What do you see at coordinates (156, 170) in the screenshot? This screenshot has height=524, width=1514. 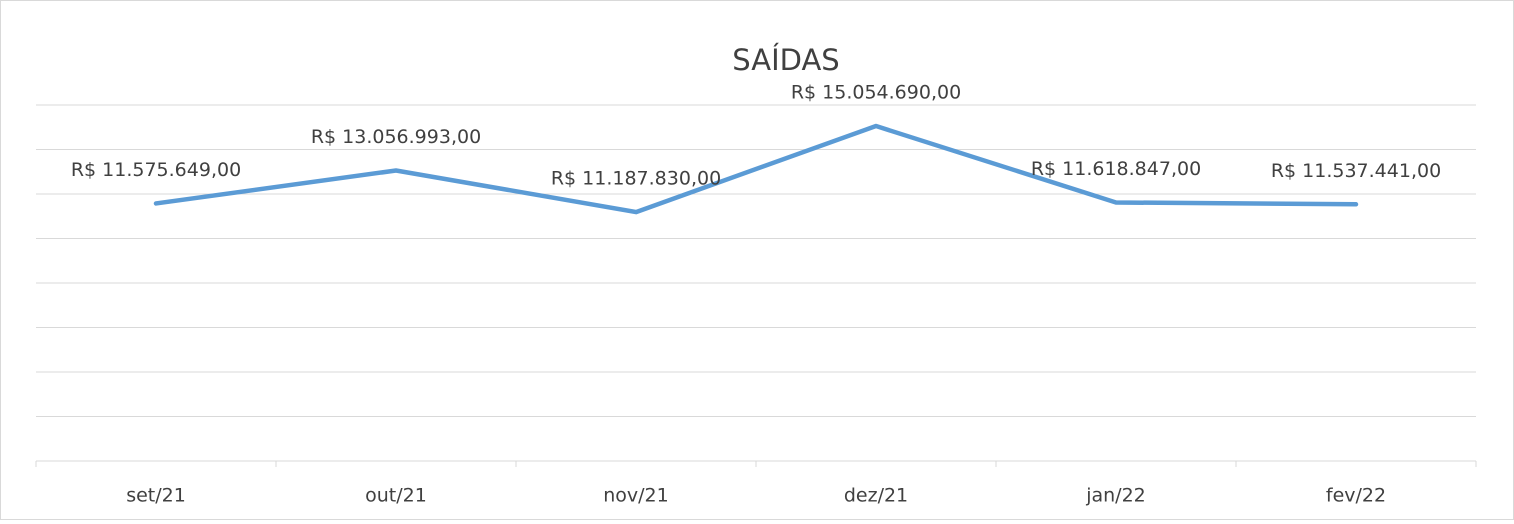 I see `data-label: R$ 11.575.649,00` at bounding box center [156, 170].